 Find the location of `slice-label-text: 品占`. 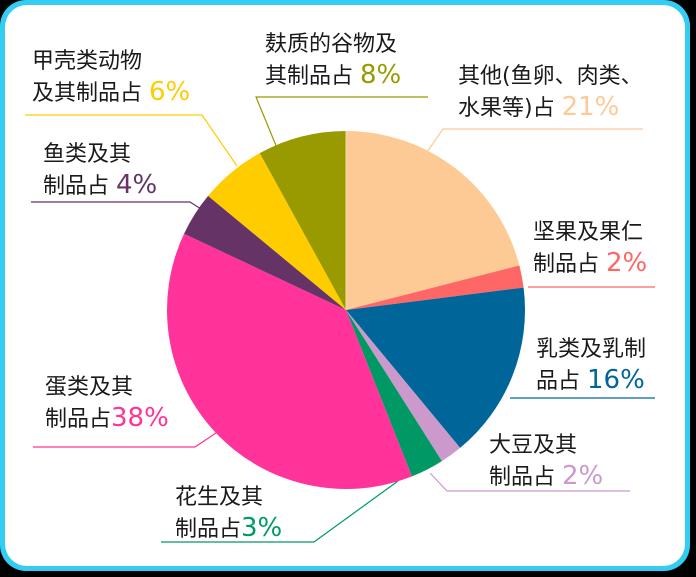

slice-label-text: 品占 is located at coordinates (561, 381).